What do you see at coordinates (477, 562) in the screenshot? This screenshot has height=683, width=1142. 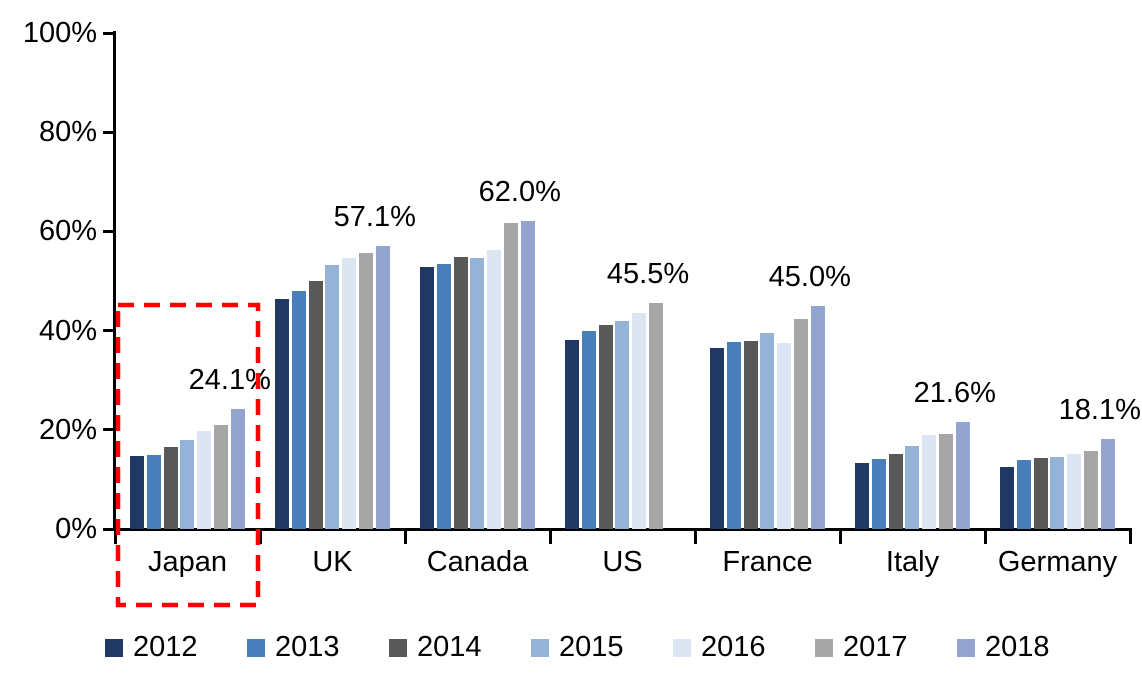 I see `category-label-canada: Canada` at bounding box center [477, 562].